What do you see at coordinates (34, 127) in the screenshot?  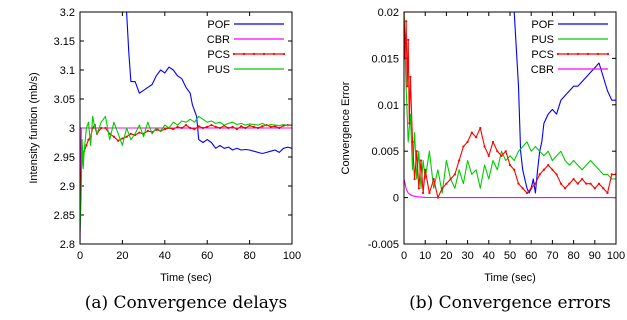 I see `y-axis-label: Intensity funtion (mb/s)` at bounding box center [34, 127].